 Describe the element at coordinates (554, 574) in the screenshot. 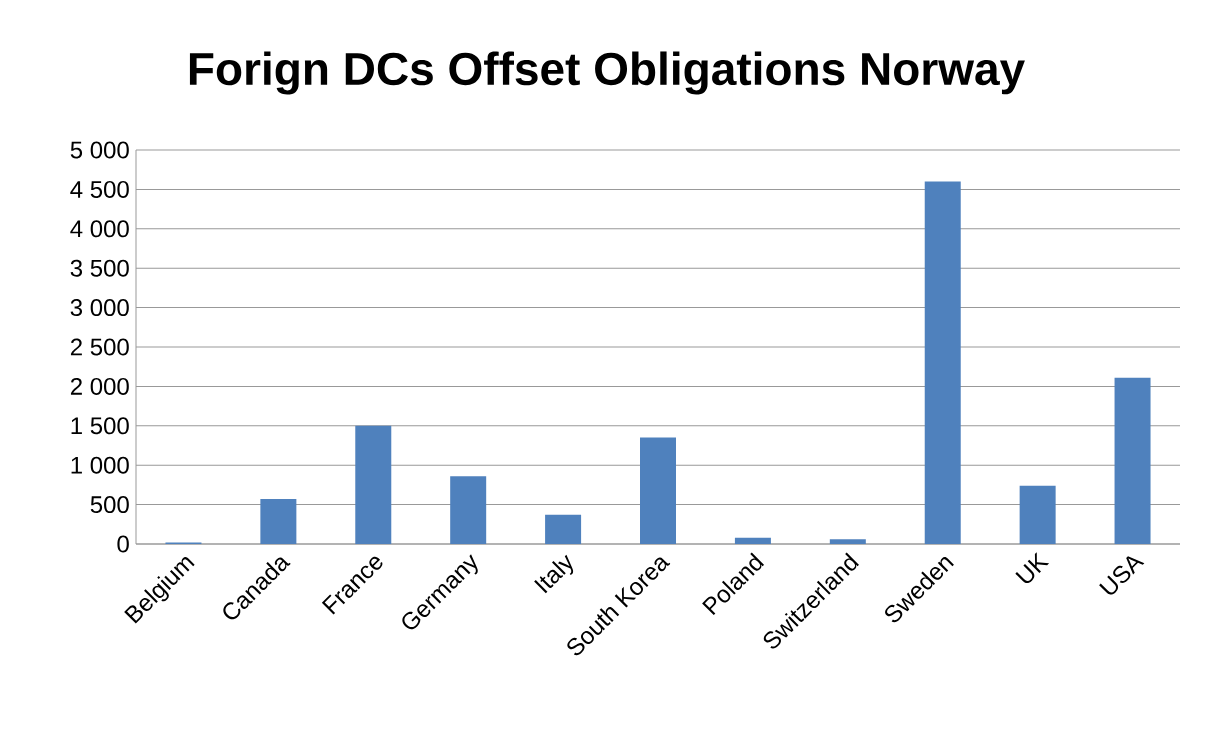

I see `x-tick-label: Italy` at that location.